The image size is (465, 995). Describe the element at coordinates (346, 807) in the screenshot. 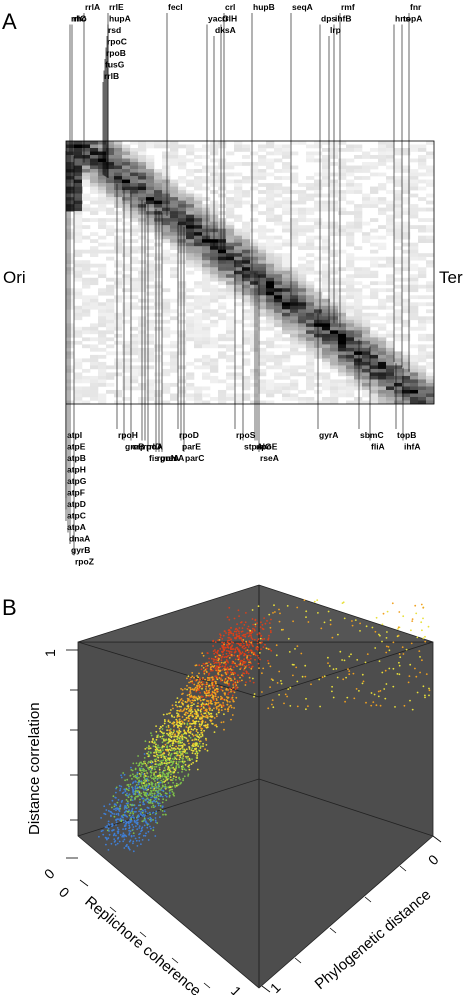

I see `cube-edge` at that location.